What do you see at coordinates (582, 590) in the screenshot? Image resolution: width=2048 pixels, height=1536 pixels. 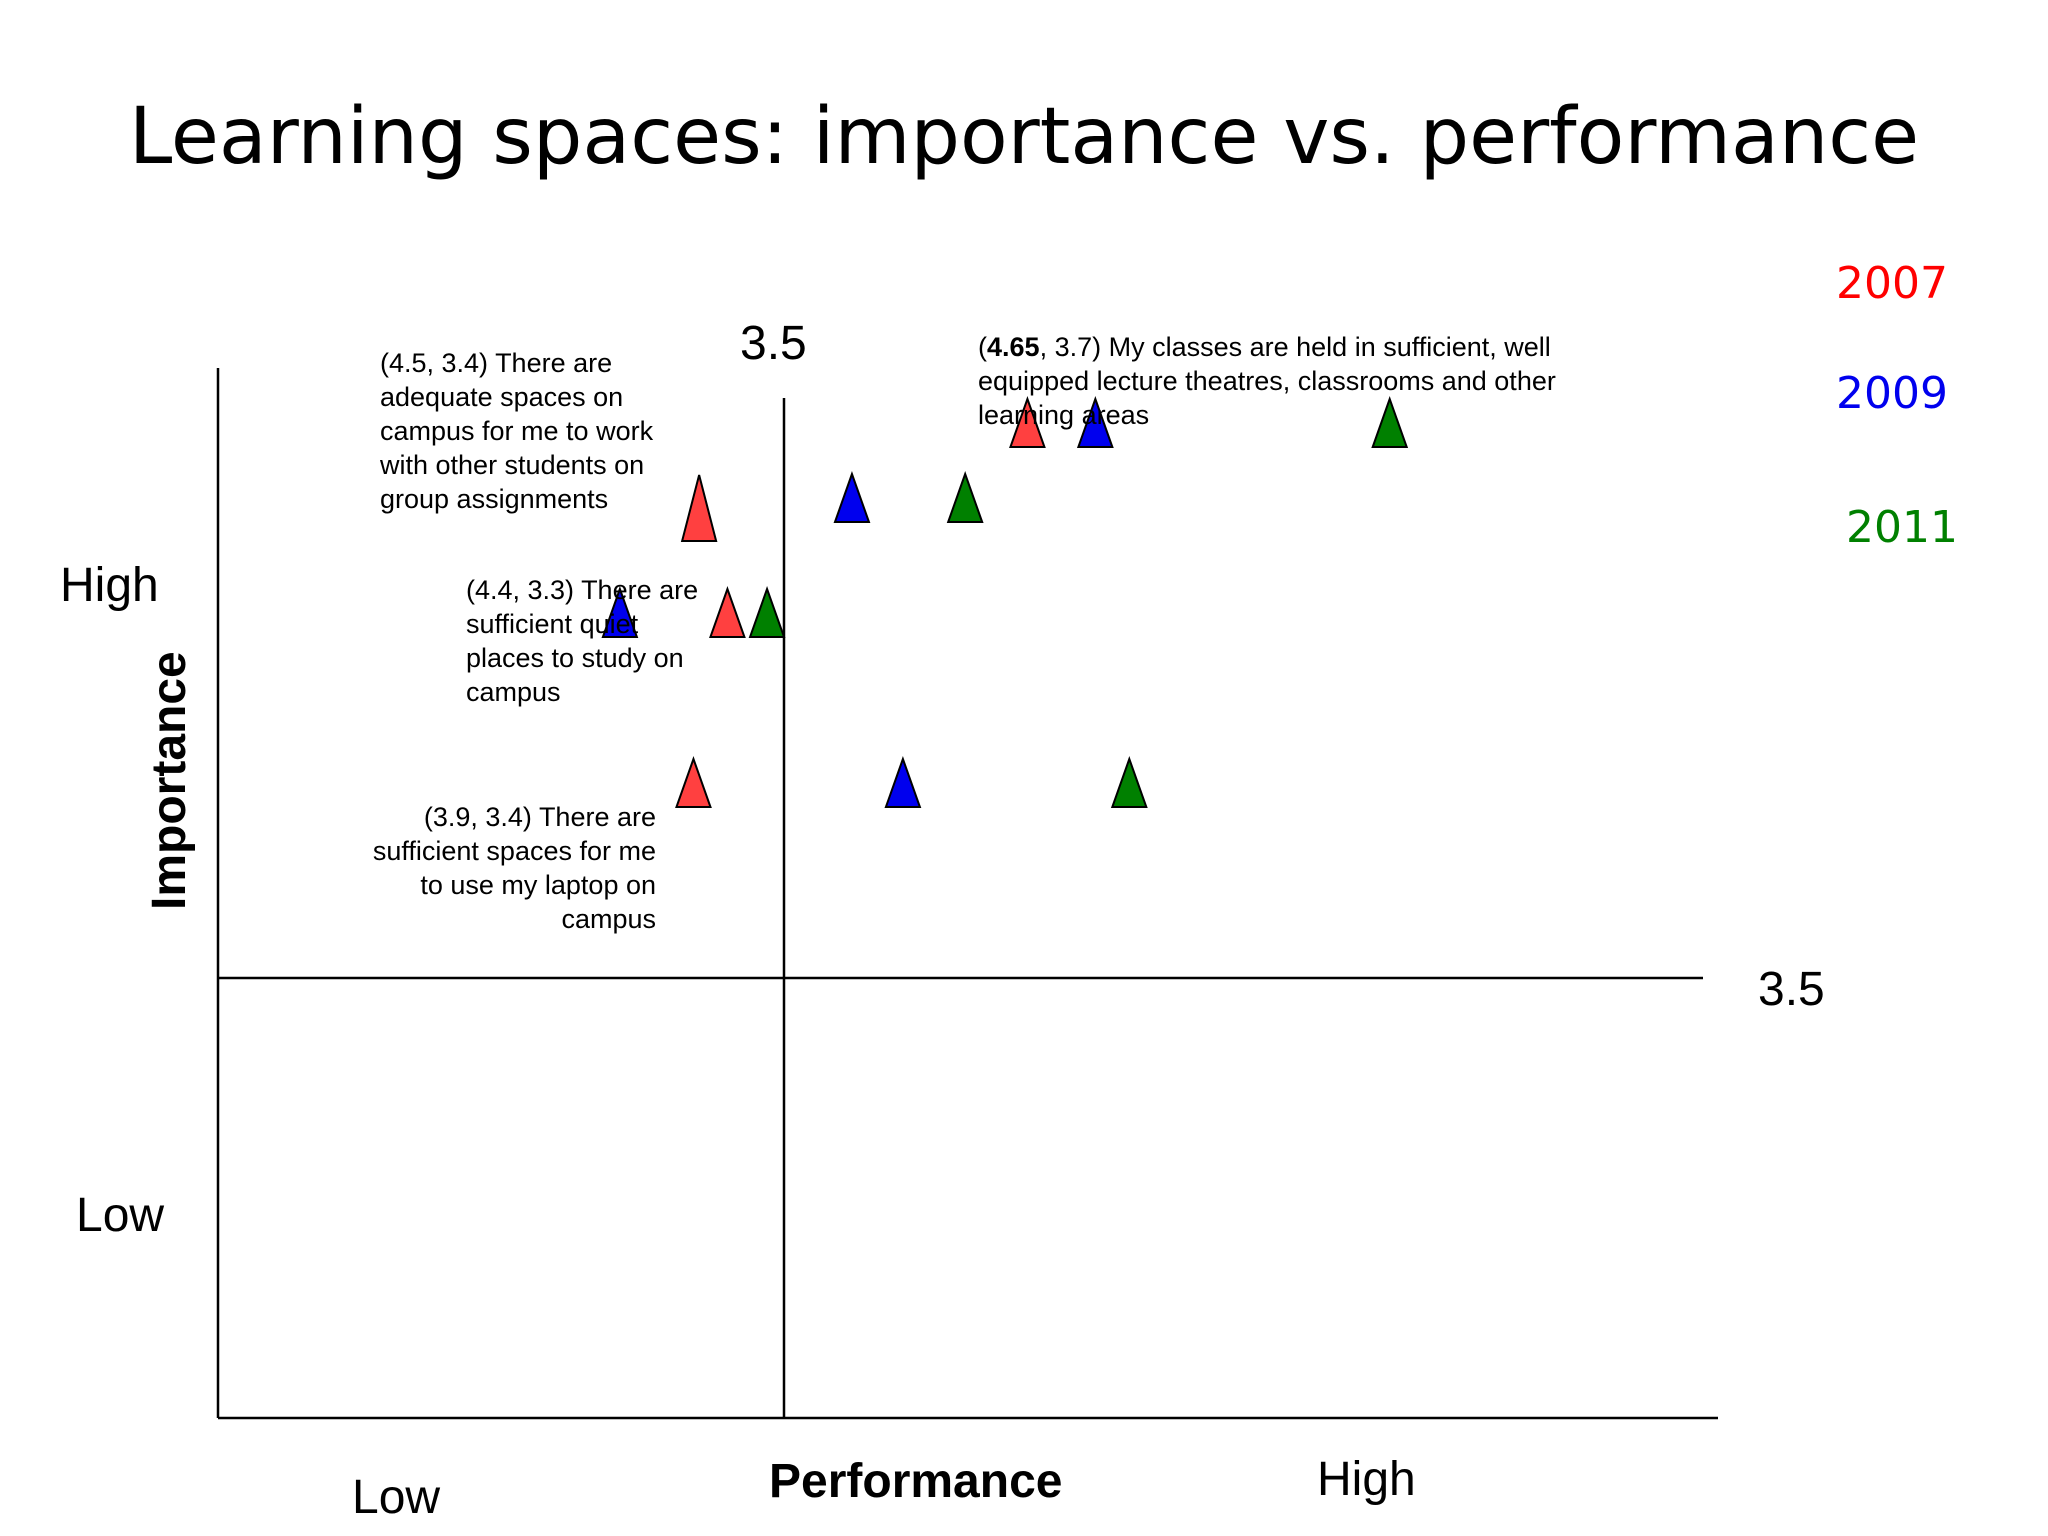 I see `annotation-line: (4.4, 3.3) There are` at bounding box center [582, 590].